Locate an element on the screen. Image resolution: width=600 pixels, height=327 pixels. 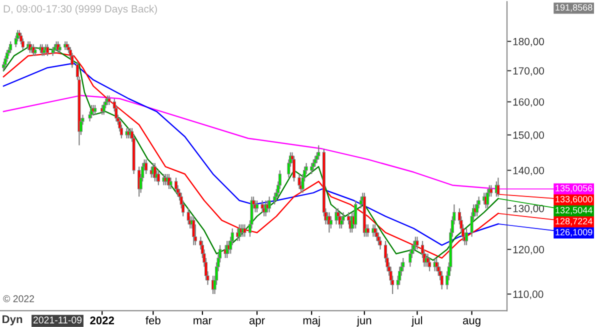
y-tick-label: 180,00 is located at coordinates (528, 42).